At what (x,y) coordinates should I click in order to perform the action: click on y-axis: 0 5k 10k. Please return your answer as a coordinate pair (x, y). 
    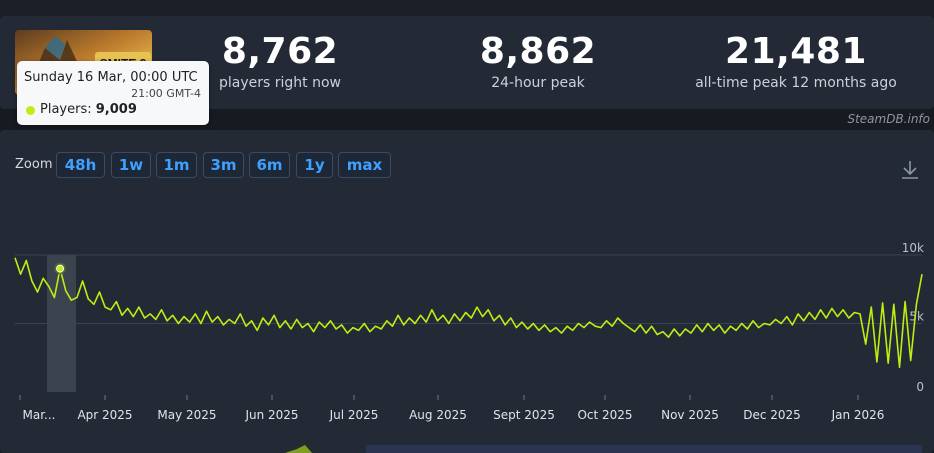
    Looking at the image, I should click on (913, 317).